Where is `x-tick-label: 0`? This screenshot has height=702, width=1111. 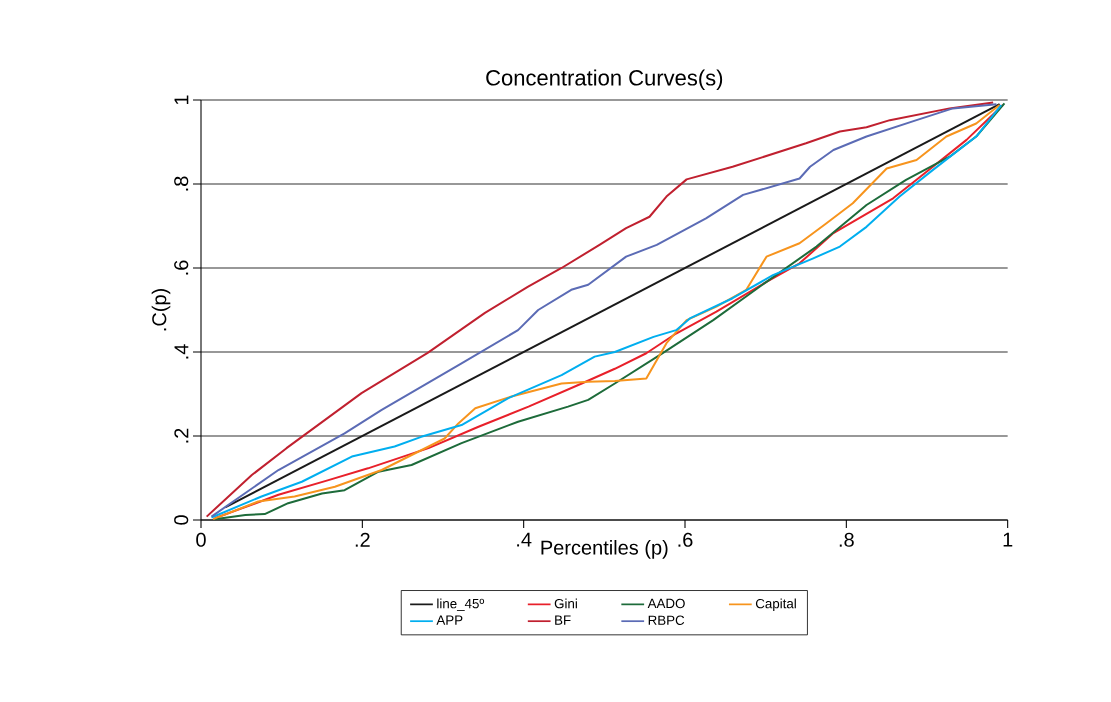 x-tick-label: 0 is located at coordinates (201, 539).